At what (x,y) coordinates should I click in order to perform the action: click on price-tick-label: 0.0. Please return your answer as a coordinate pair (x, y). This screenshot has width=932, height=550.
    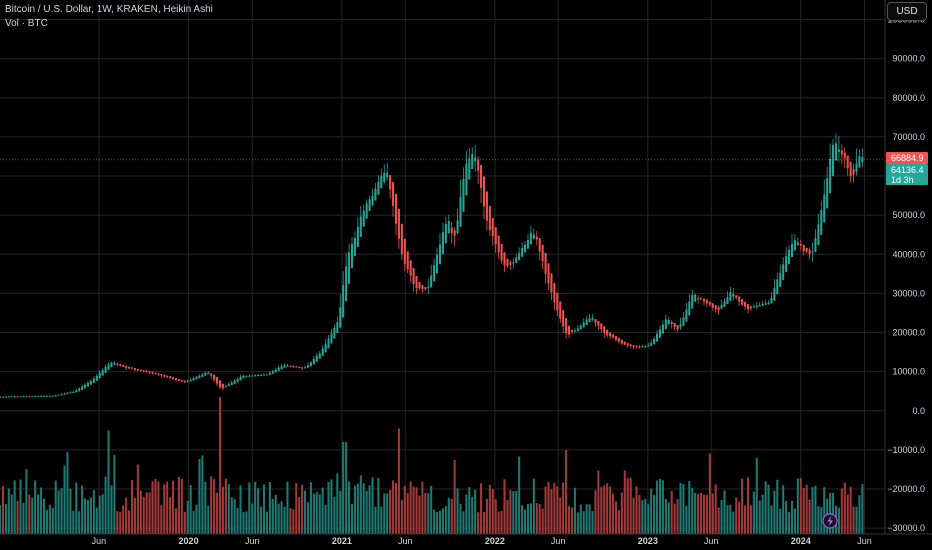
    Looking at the image, I should click on (918, 411).